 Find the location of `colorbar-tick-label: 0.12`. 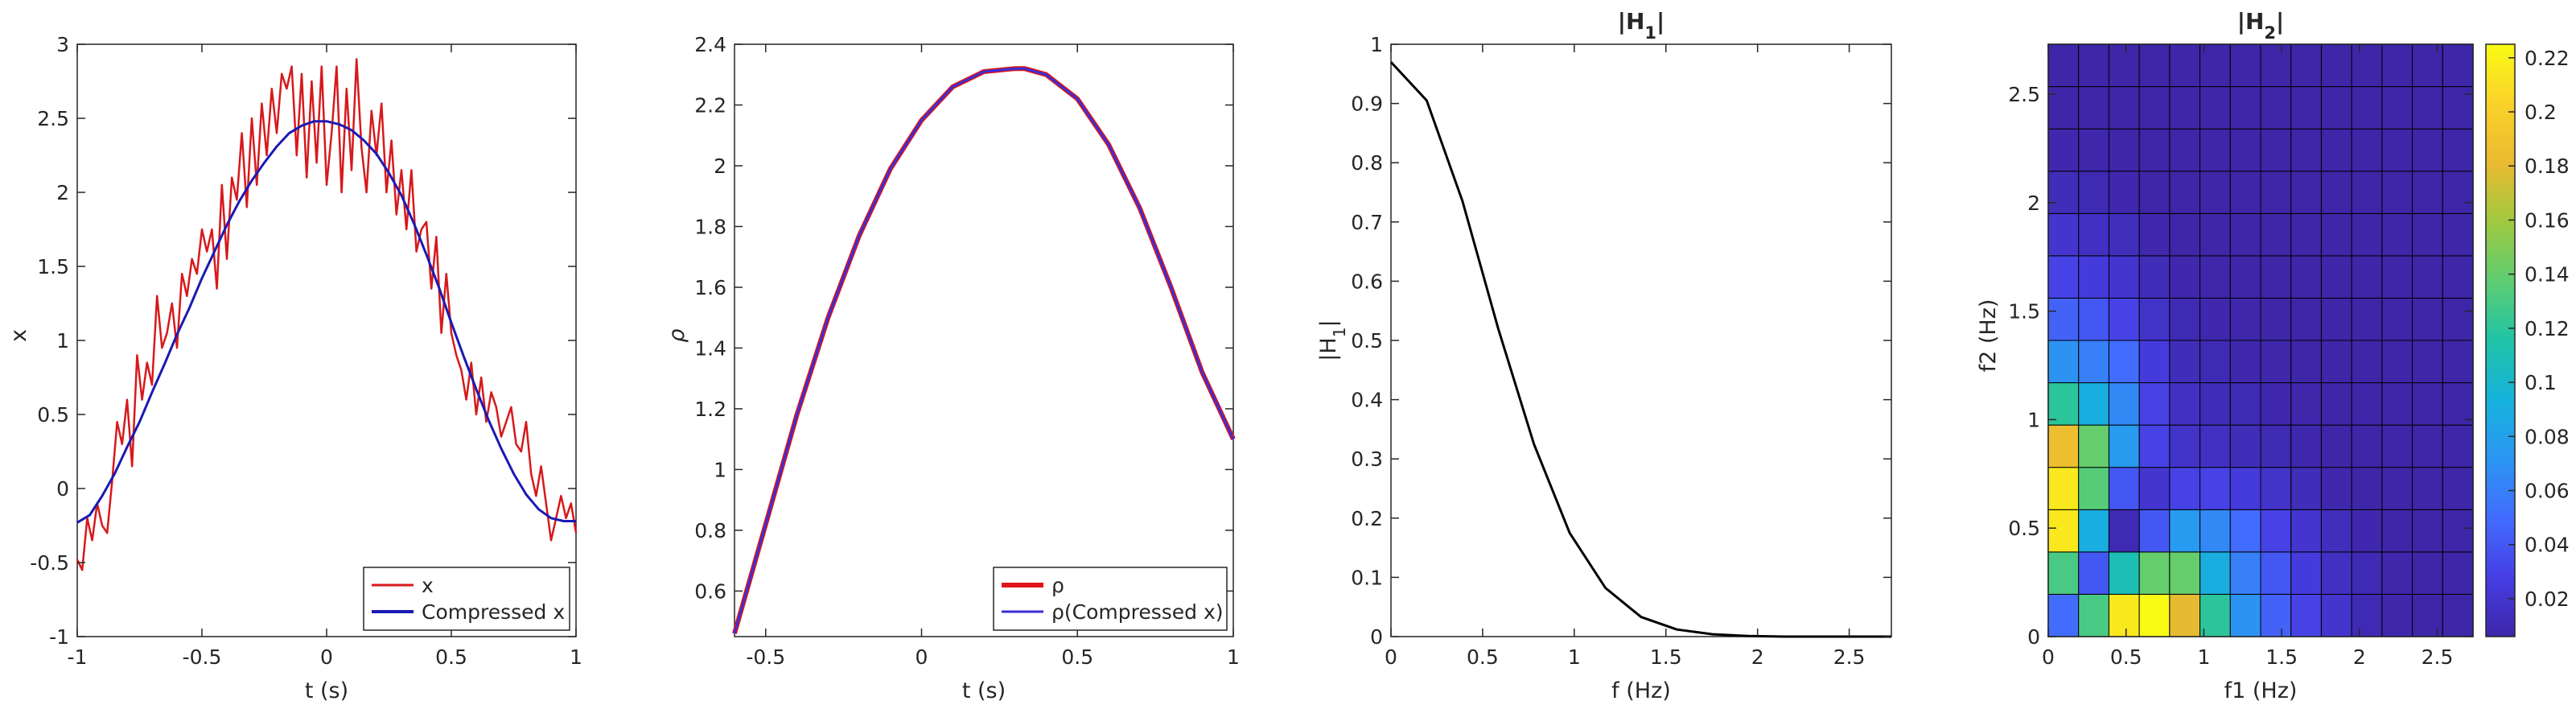

colorbar-tick-label: 0.12 is located at coordinates (2547, 328).